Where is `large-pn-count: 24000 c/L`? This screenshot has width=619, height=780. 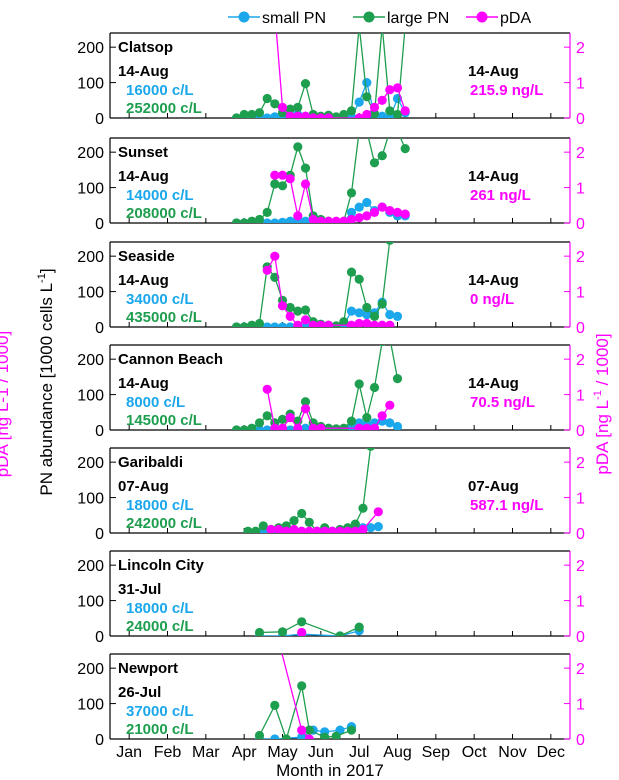 large-pn-count: 24000 c/L is located at coordinates (160, 626).